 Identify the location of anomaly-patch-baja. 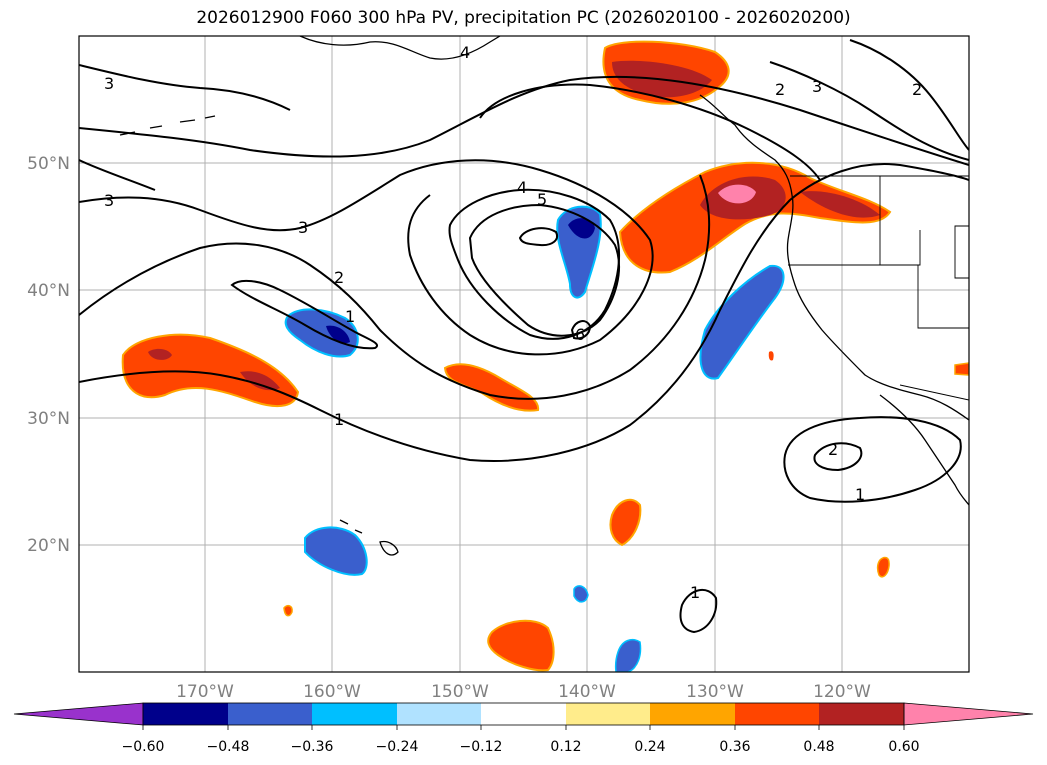
(883, 567).